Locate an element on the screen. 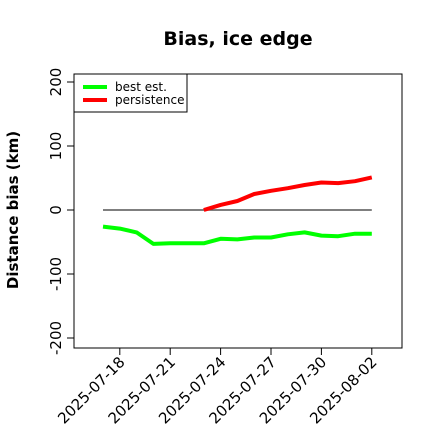 The image size is (440, 440). legend-box is located at coordinates (130, 93).